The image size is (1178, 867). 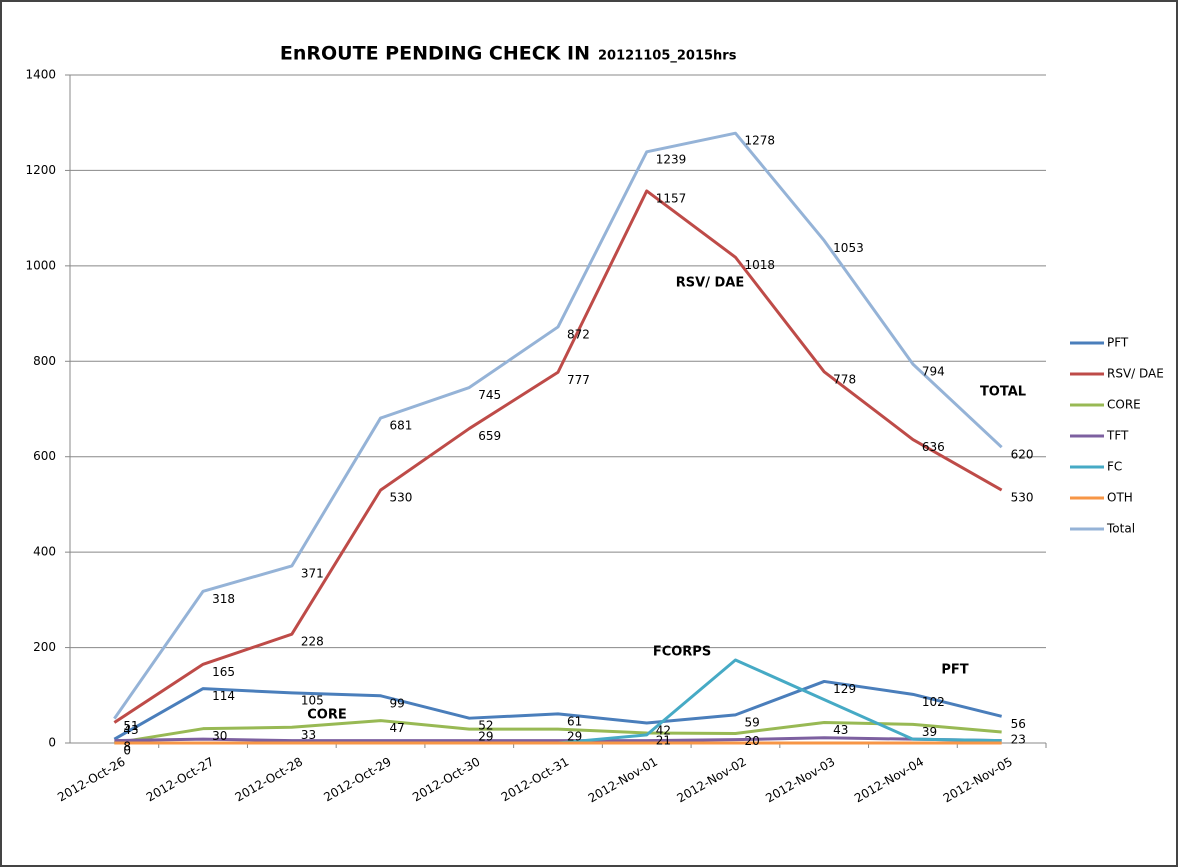 I want to click on data-label: 872, so click(x=578, y=334).